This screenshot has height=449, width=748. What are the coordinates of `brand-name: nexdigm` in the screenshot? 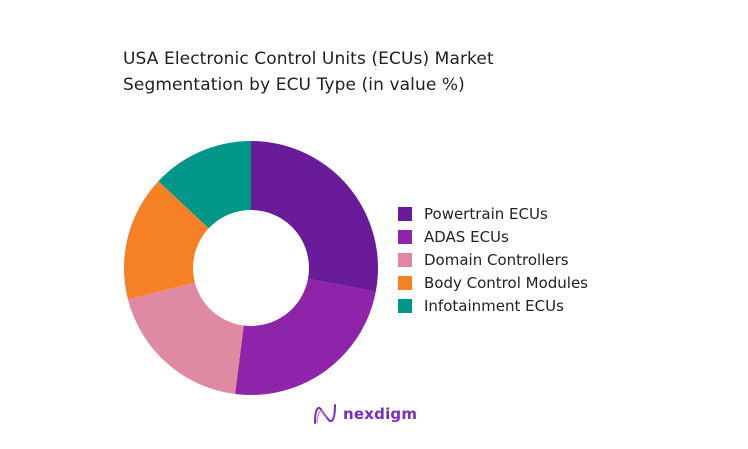 It's located at (380, 414).